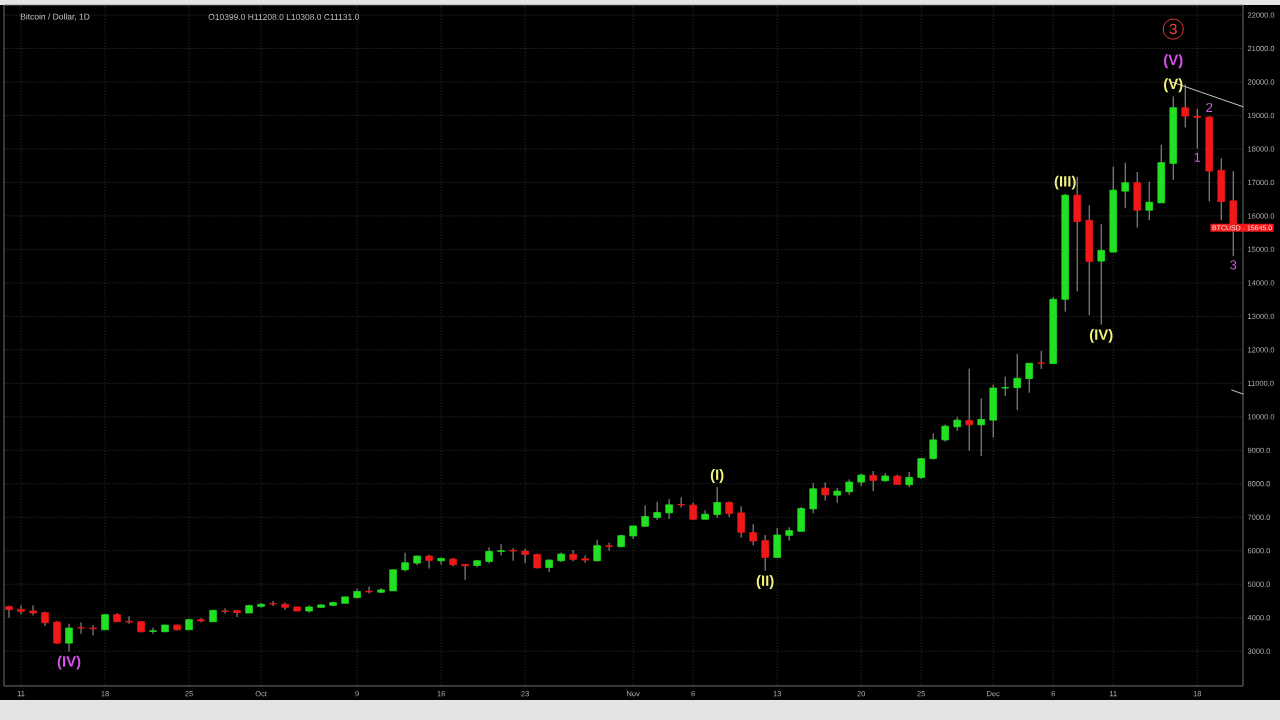 The width and height of the screenshot is (1280, 720). I want to click on annotation: O10399.0 H11208.0 L10308.0 C11131.0, so click(283, 17).